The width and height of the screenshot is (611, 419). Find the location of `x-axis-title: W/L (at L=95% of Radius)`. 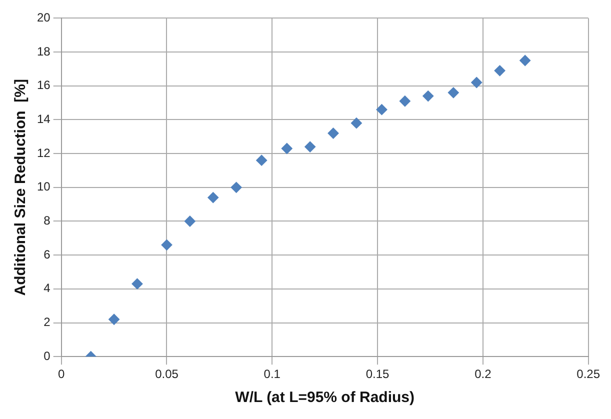

x-axis-title: W/L (at L=95% of Radius) is located at coordinates (324, 397).